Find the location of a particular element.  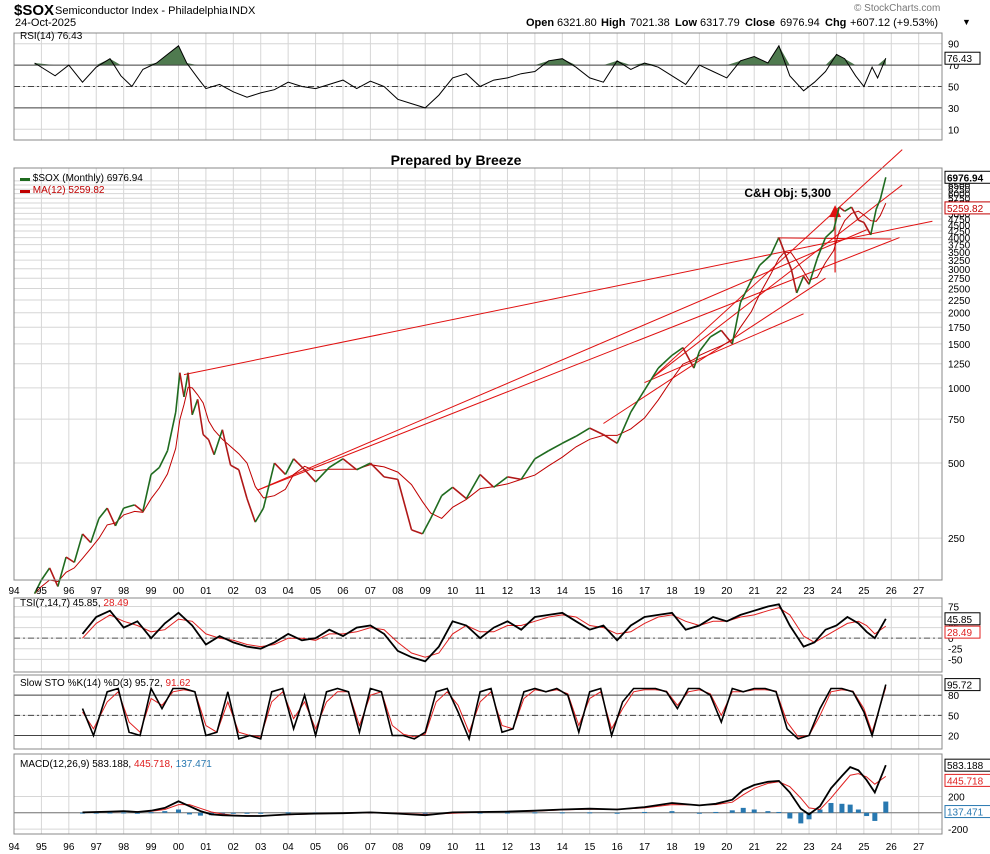

high-label: High is located at coordinates (613, 23).